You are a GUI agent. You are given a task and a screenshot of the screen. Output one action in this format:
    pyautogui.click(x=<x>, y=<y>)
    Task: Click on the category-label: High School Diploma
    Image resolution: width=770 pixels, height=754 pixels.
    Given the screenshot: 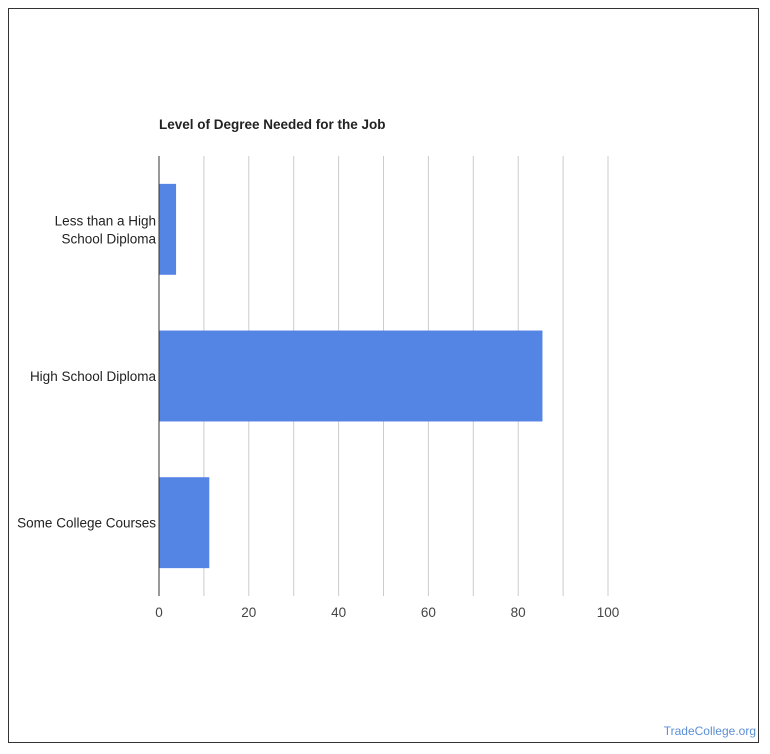 What is the action you would take?
    pyautogui.click(x=93, y=376)
    